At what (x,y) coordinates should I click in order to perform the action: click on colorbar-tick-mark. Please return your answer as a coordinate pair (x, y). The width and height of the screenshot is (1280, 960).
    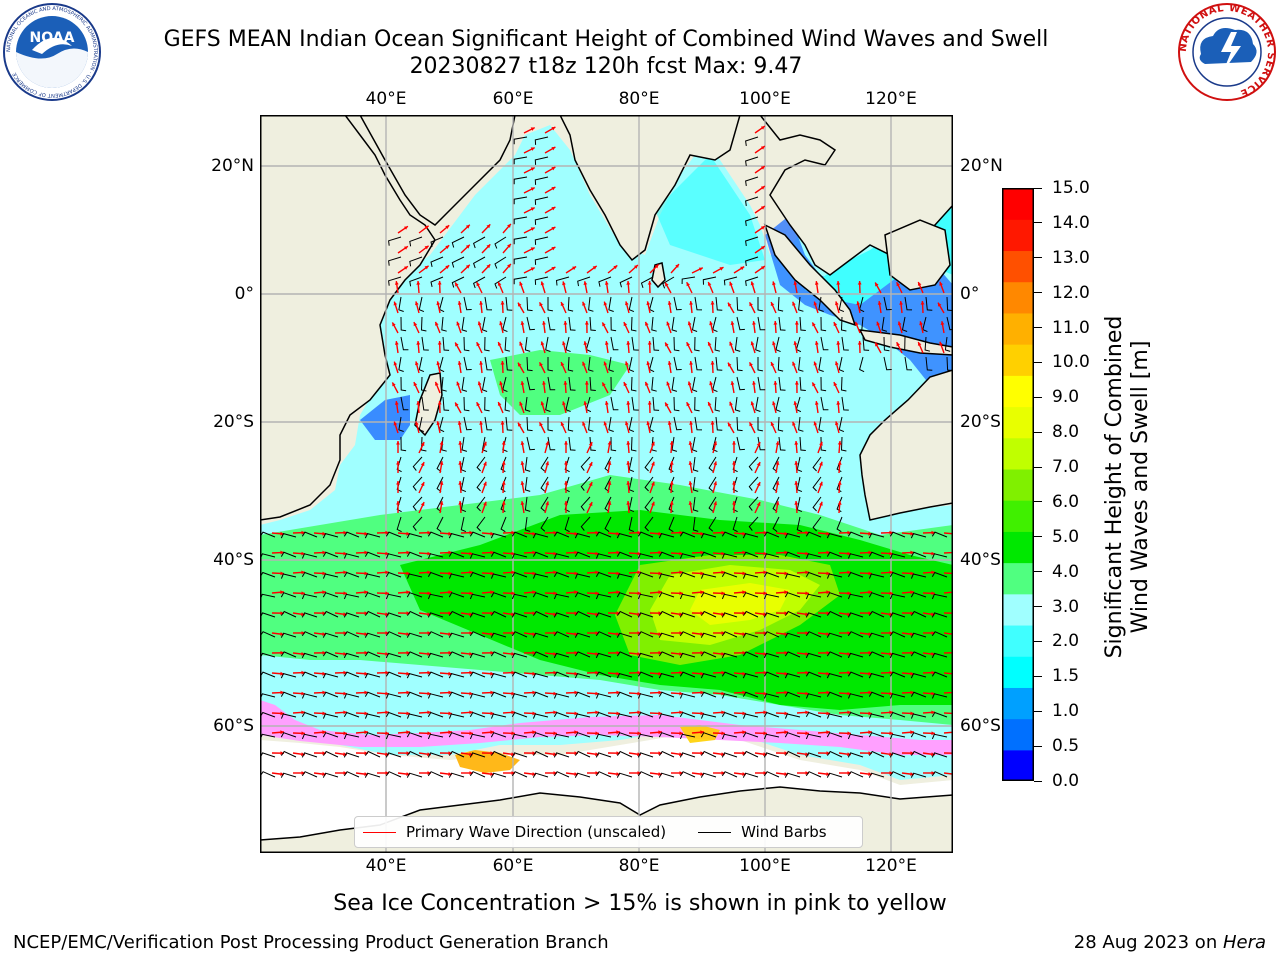
    Looking at the image, I should click on (1038, 223).